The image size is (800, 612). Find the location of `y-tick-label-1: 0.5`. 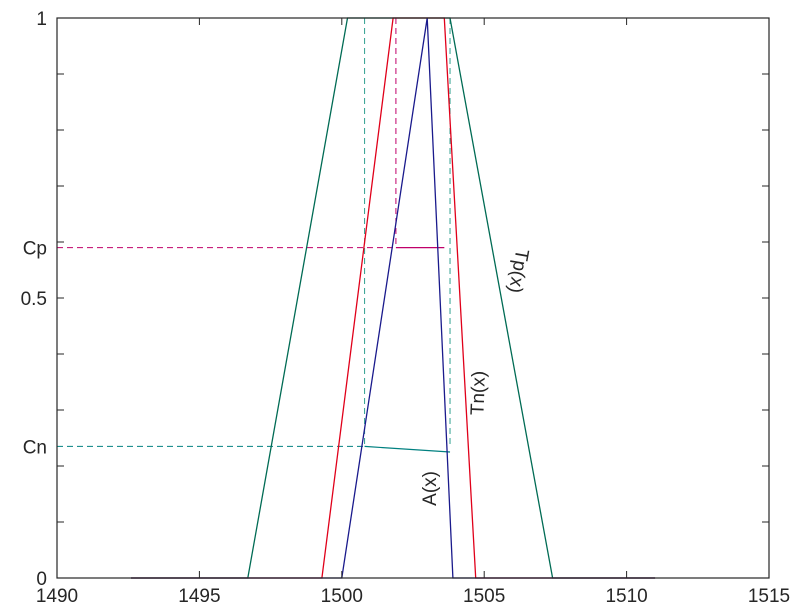

y-tick-label-1: 0.5 is located at coordinates (34, 299).